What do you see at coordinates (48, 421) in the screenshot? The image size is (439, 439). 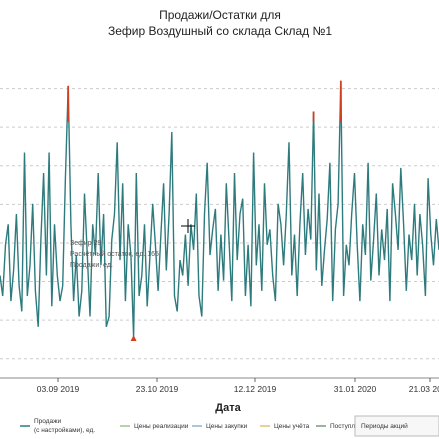 I see `legend-label: Продажи` at bounding box center [48, 421].